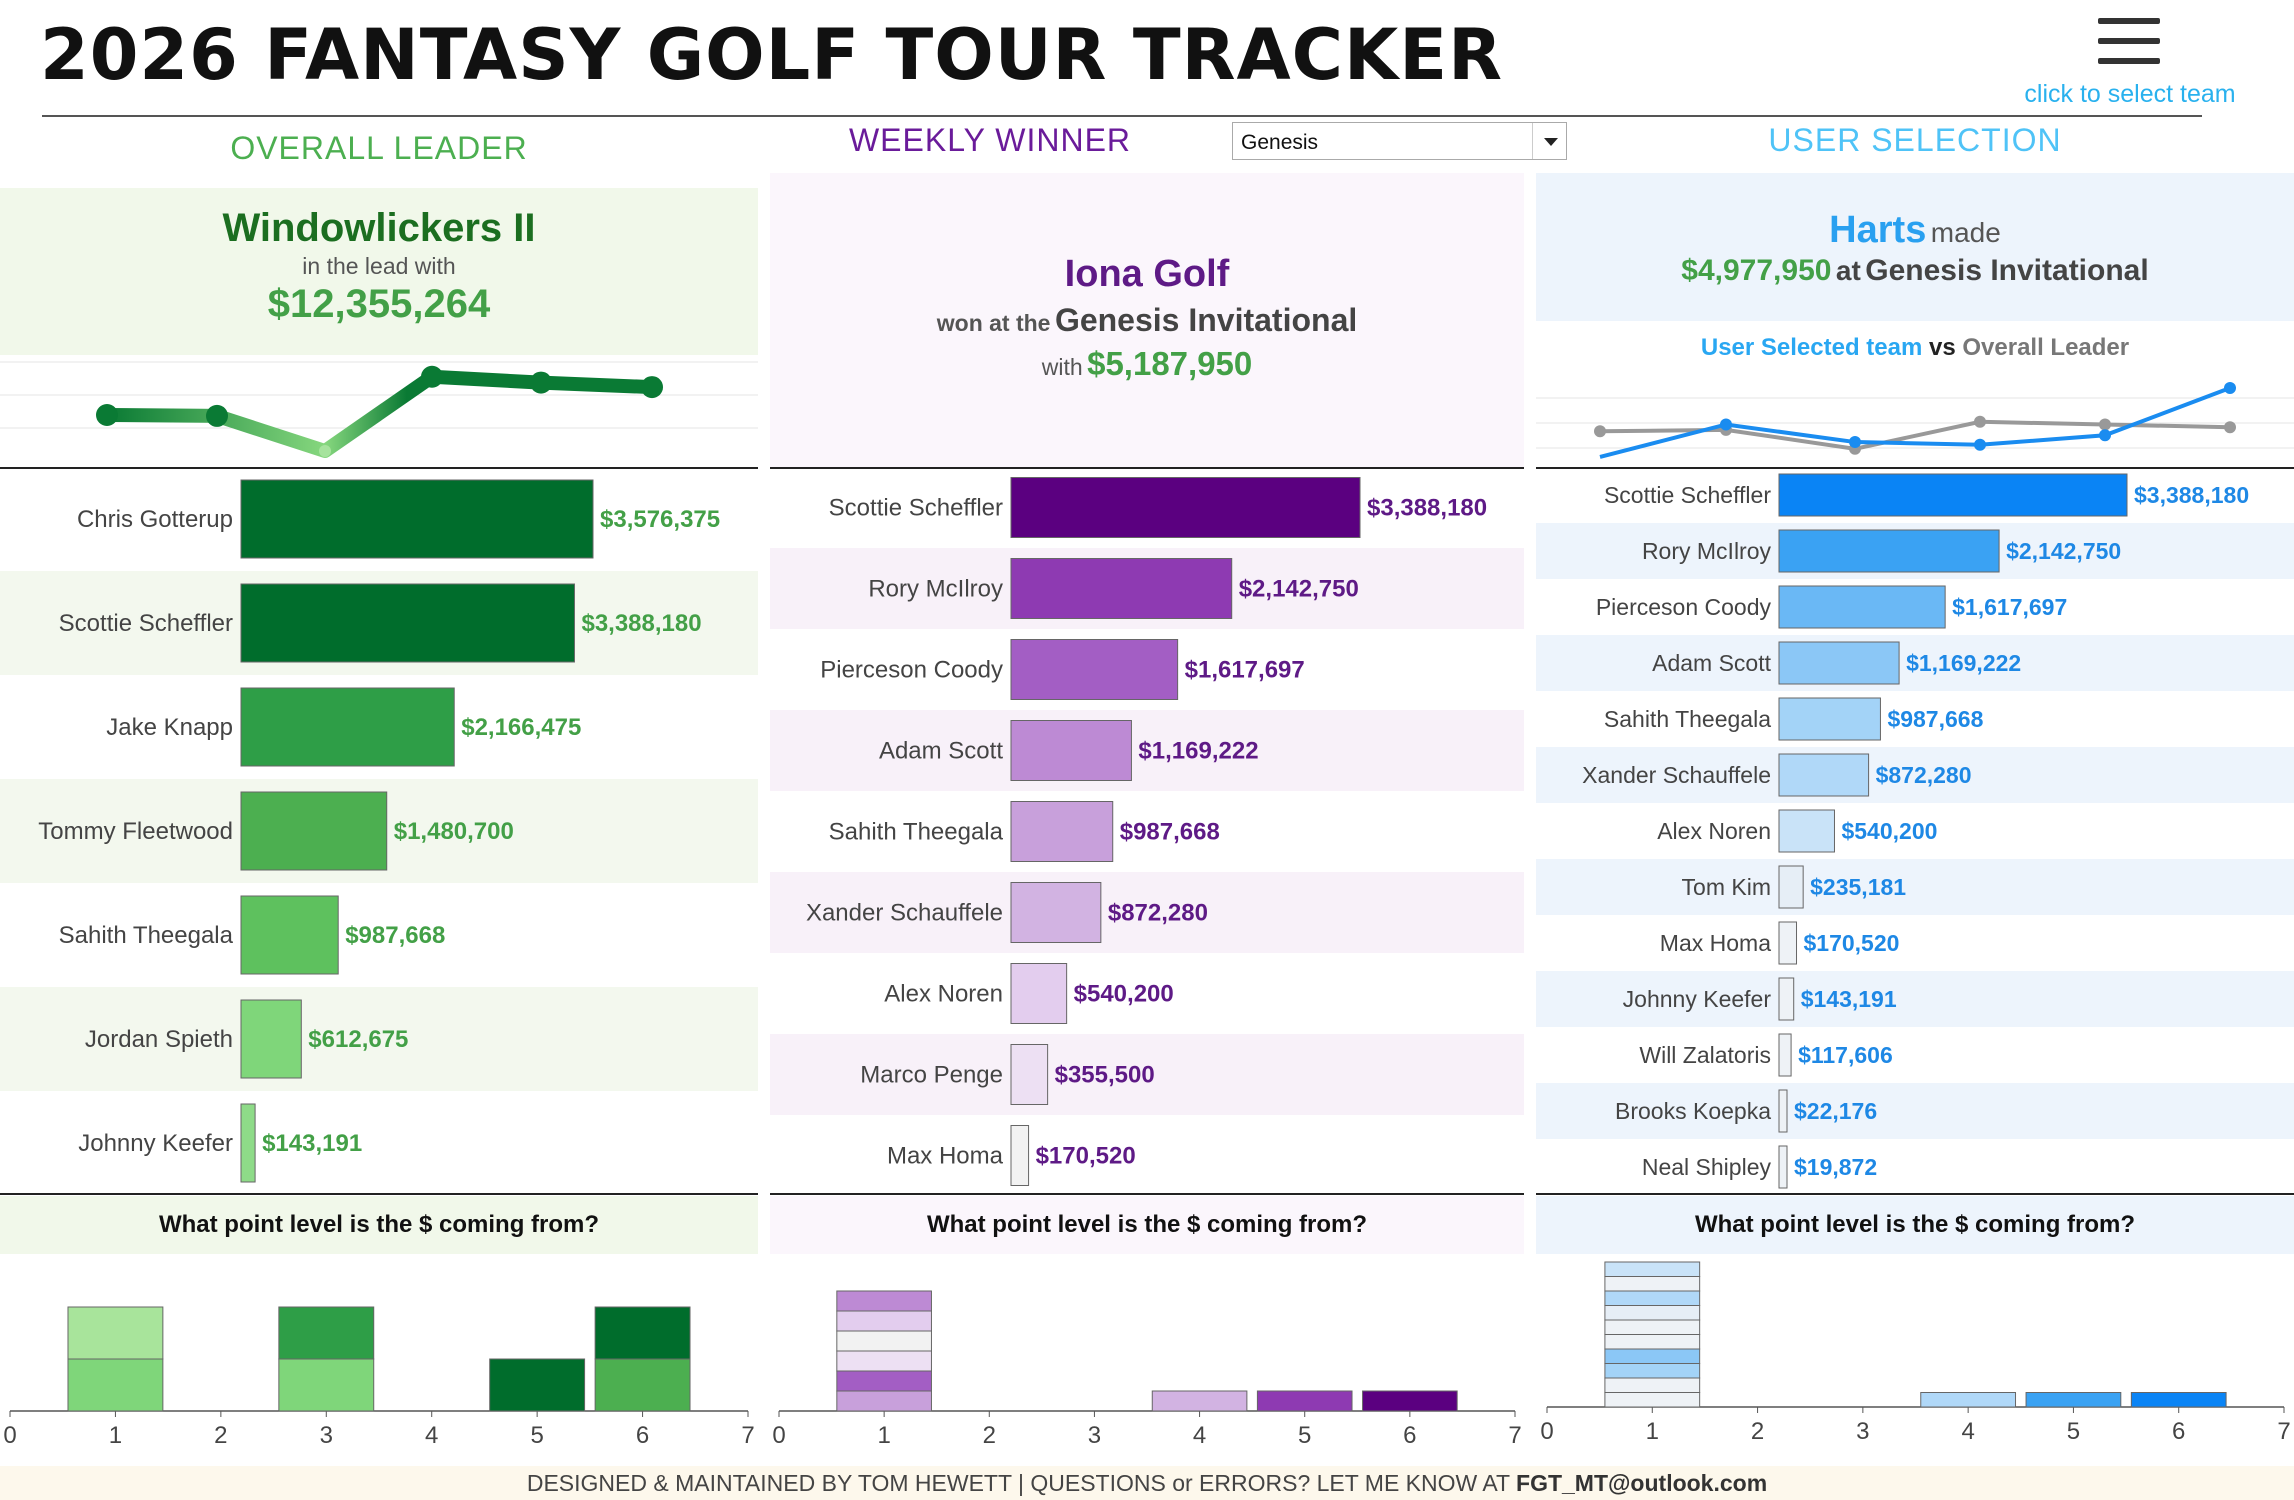 The image size is (2294, 1500). I want to click on overall-row-band, so click(379, 1039).